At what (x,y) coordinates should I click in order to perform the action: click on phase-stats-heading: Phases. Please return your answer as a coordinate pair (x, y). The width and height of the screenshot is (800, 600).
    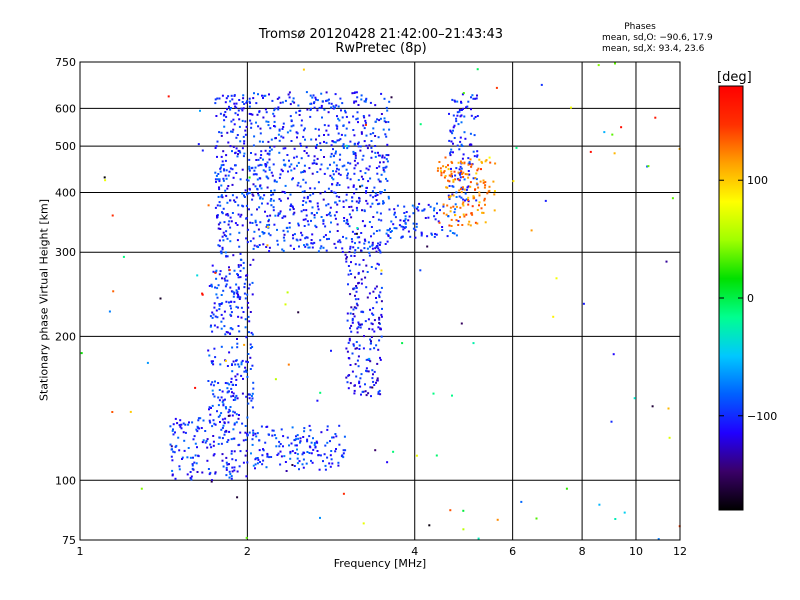
    Looking at the image, I should click on (640, 27).